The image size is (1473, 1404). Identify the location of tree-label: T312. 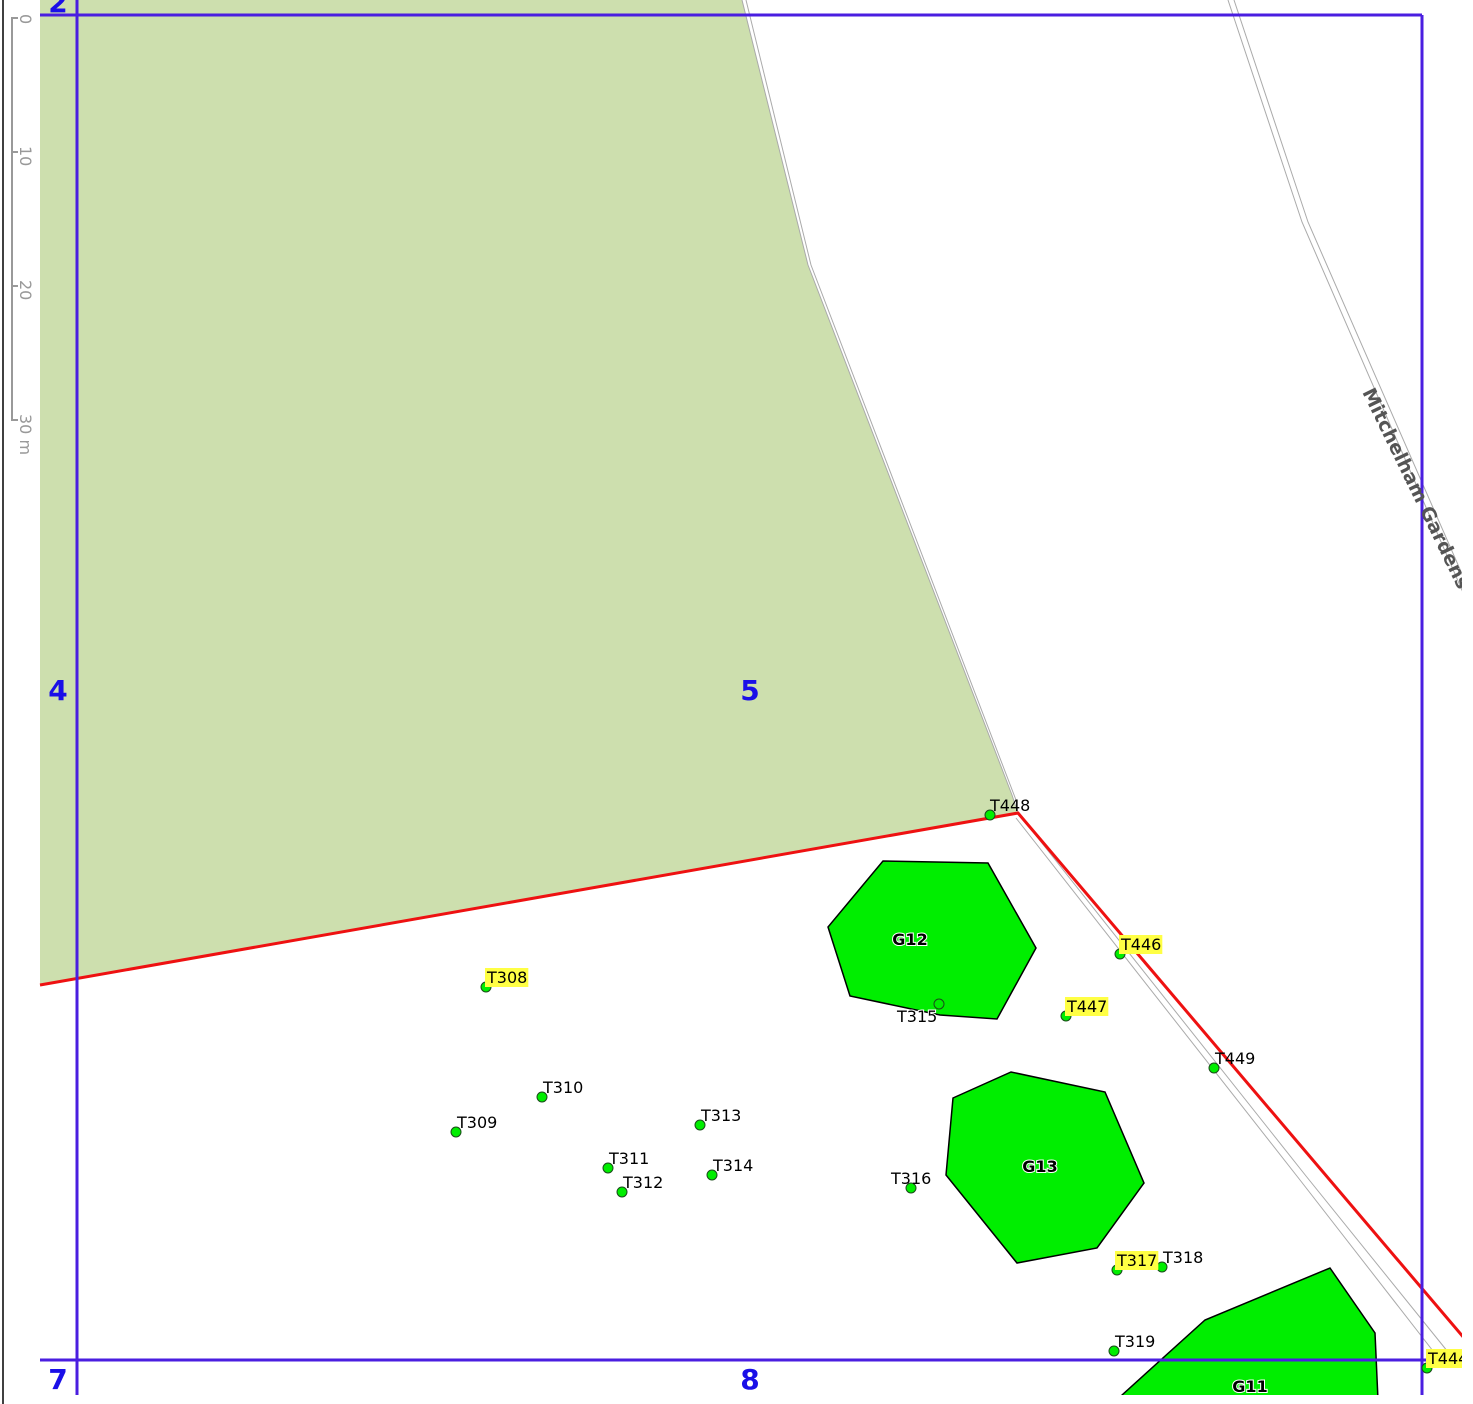
(642, 1182).